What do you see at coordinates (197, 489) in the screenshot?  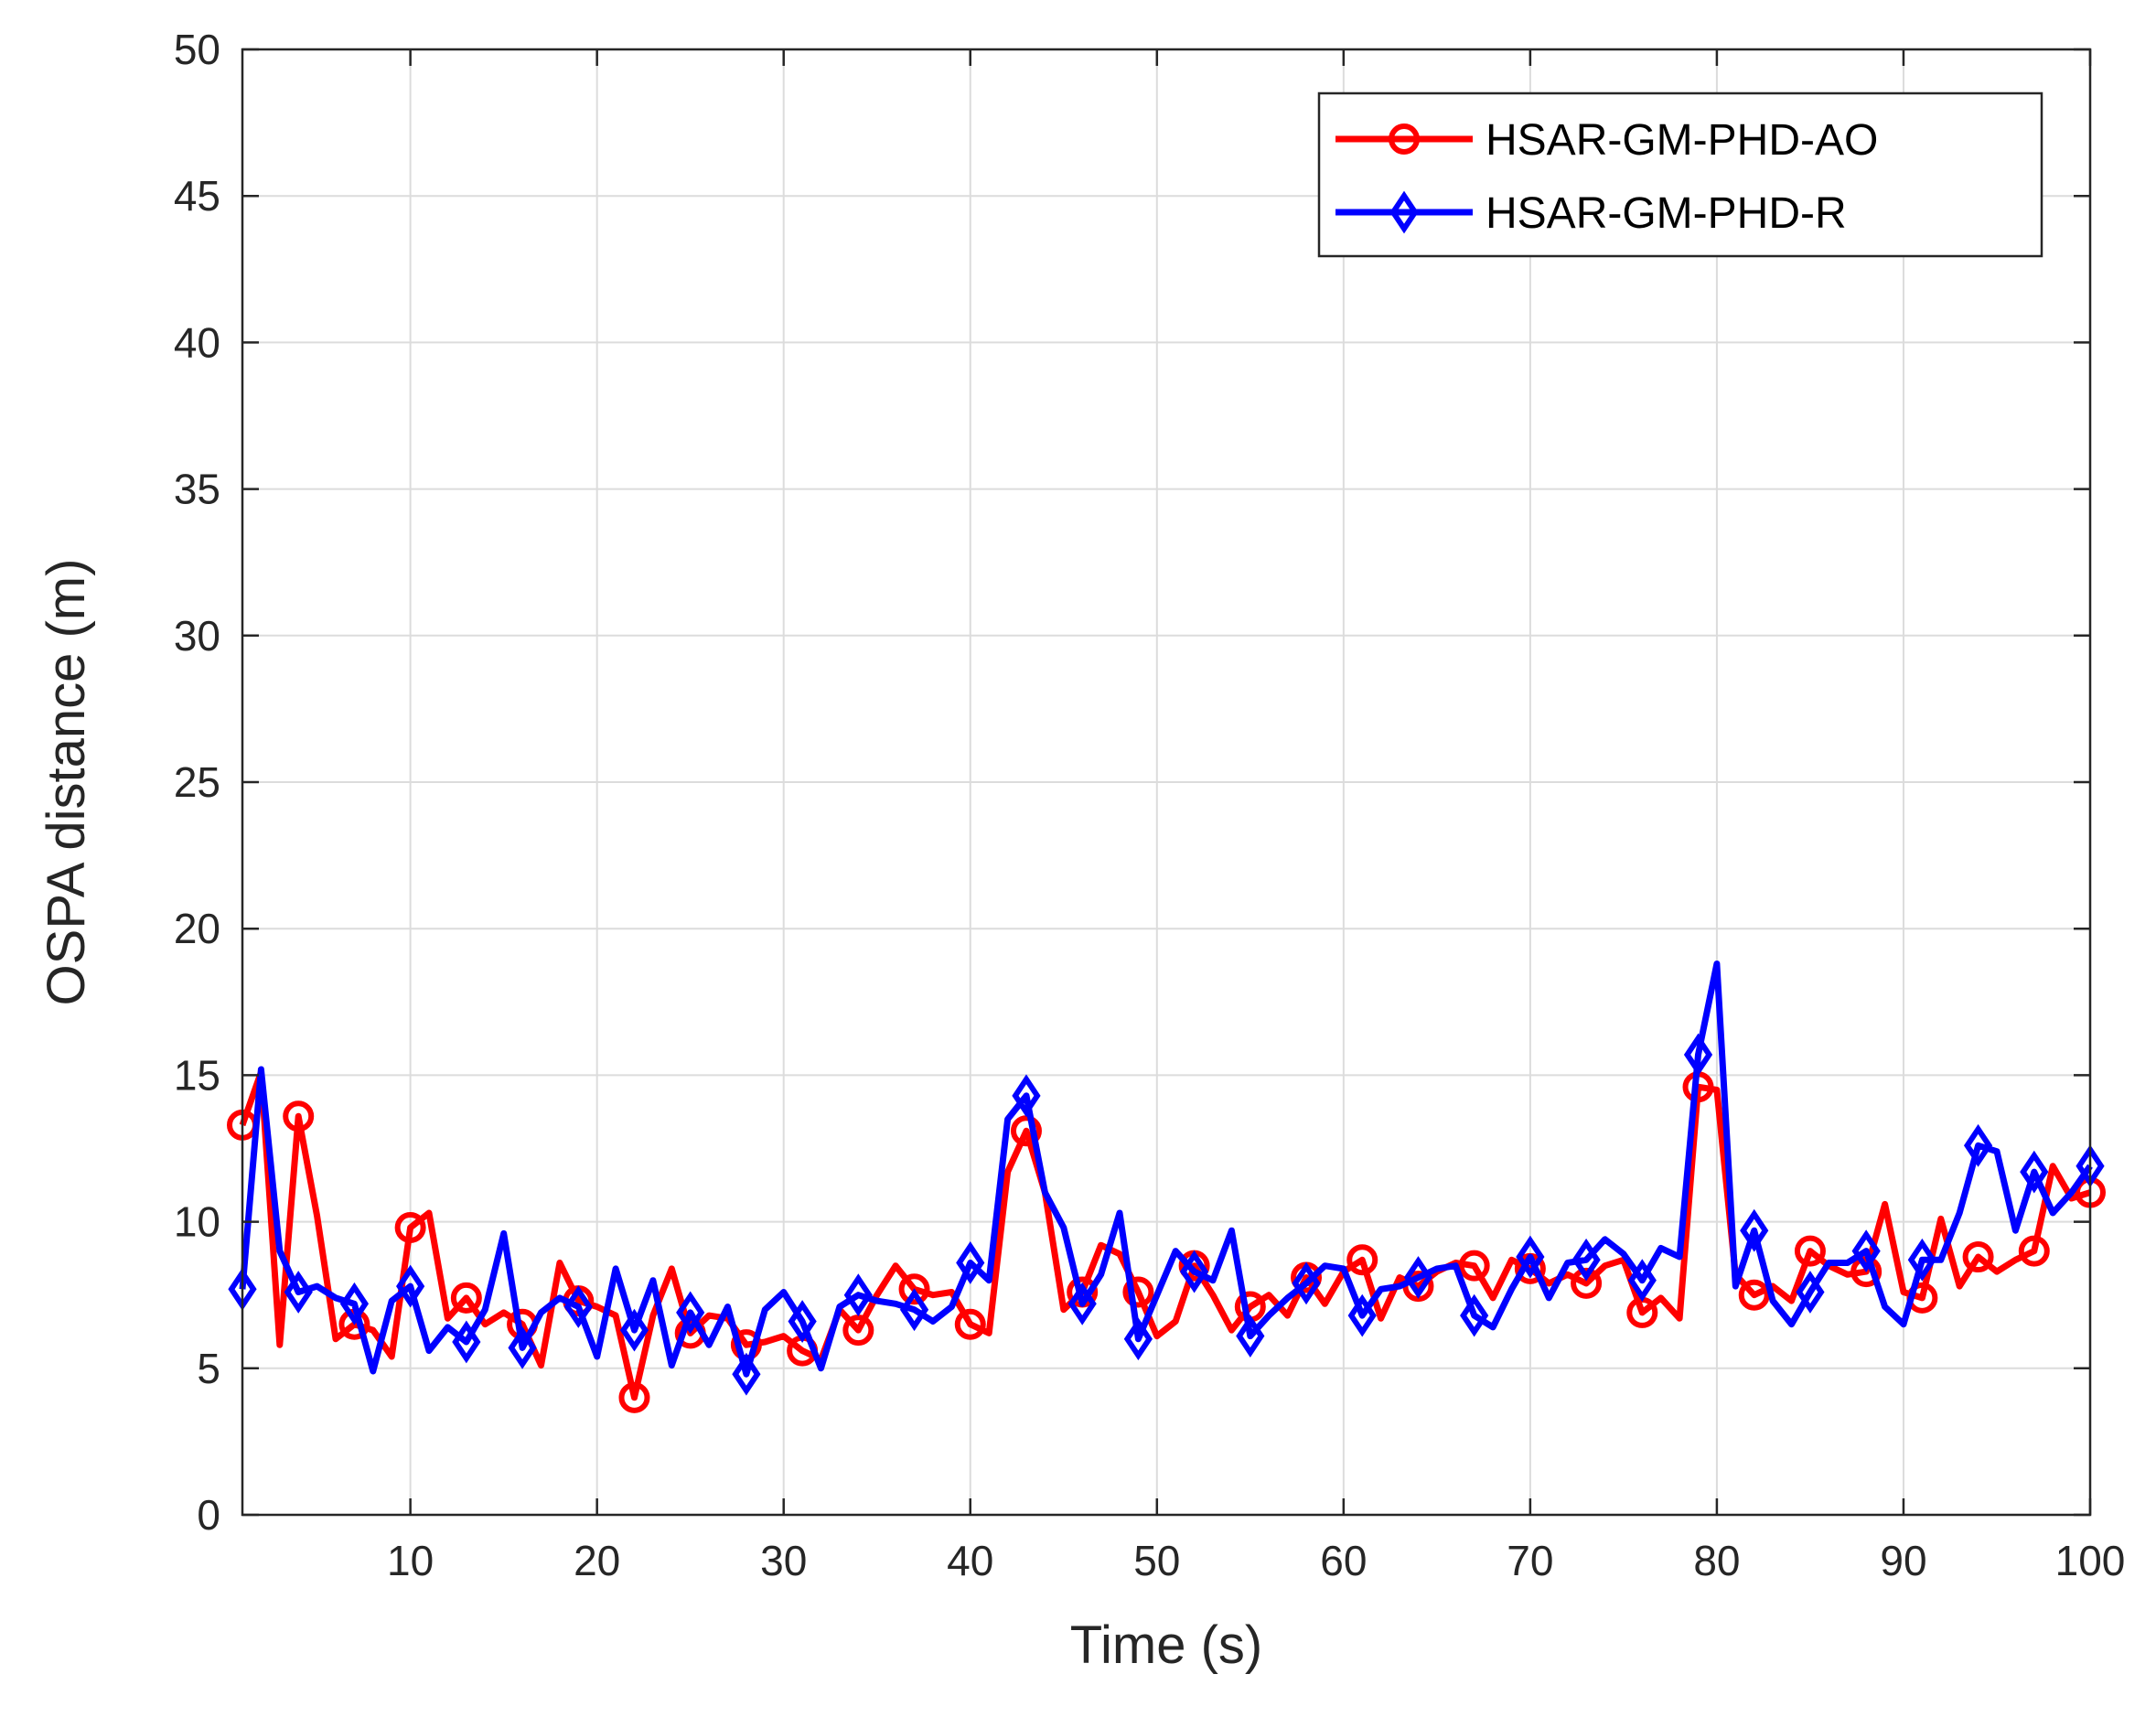 I see `y-tick-label-35: 35` at bounding box center [197, 489].